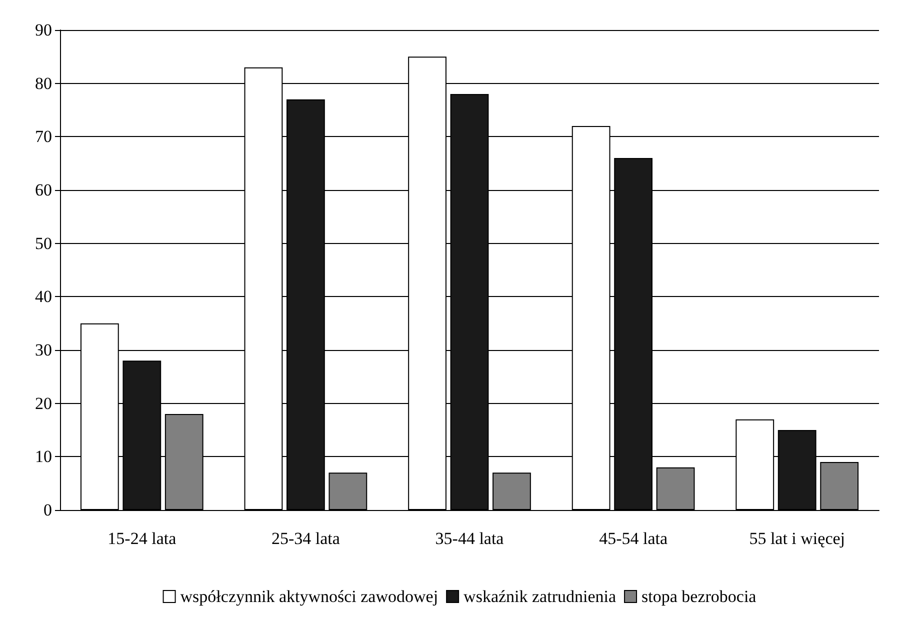  Describe the element at coordinates (540, 596) in the screenshot. I see `legend-label: wskaźnik zatrudnienia` at that location.